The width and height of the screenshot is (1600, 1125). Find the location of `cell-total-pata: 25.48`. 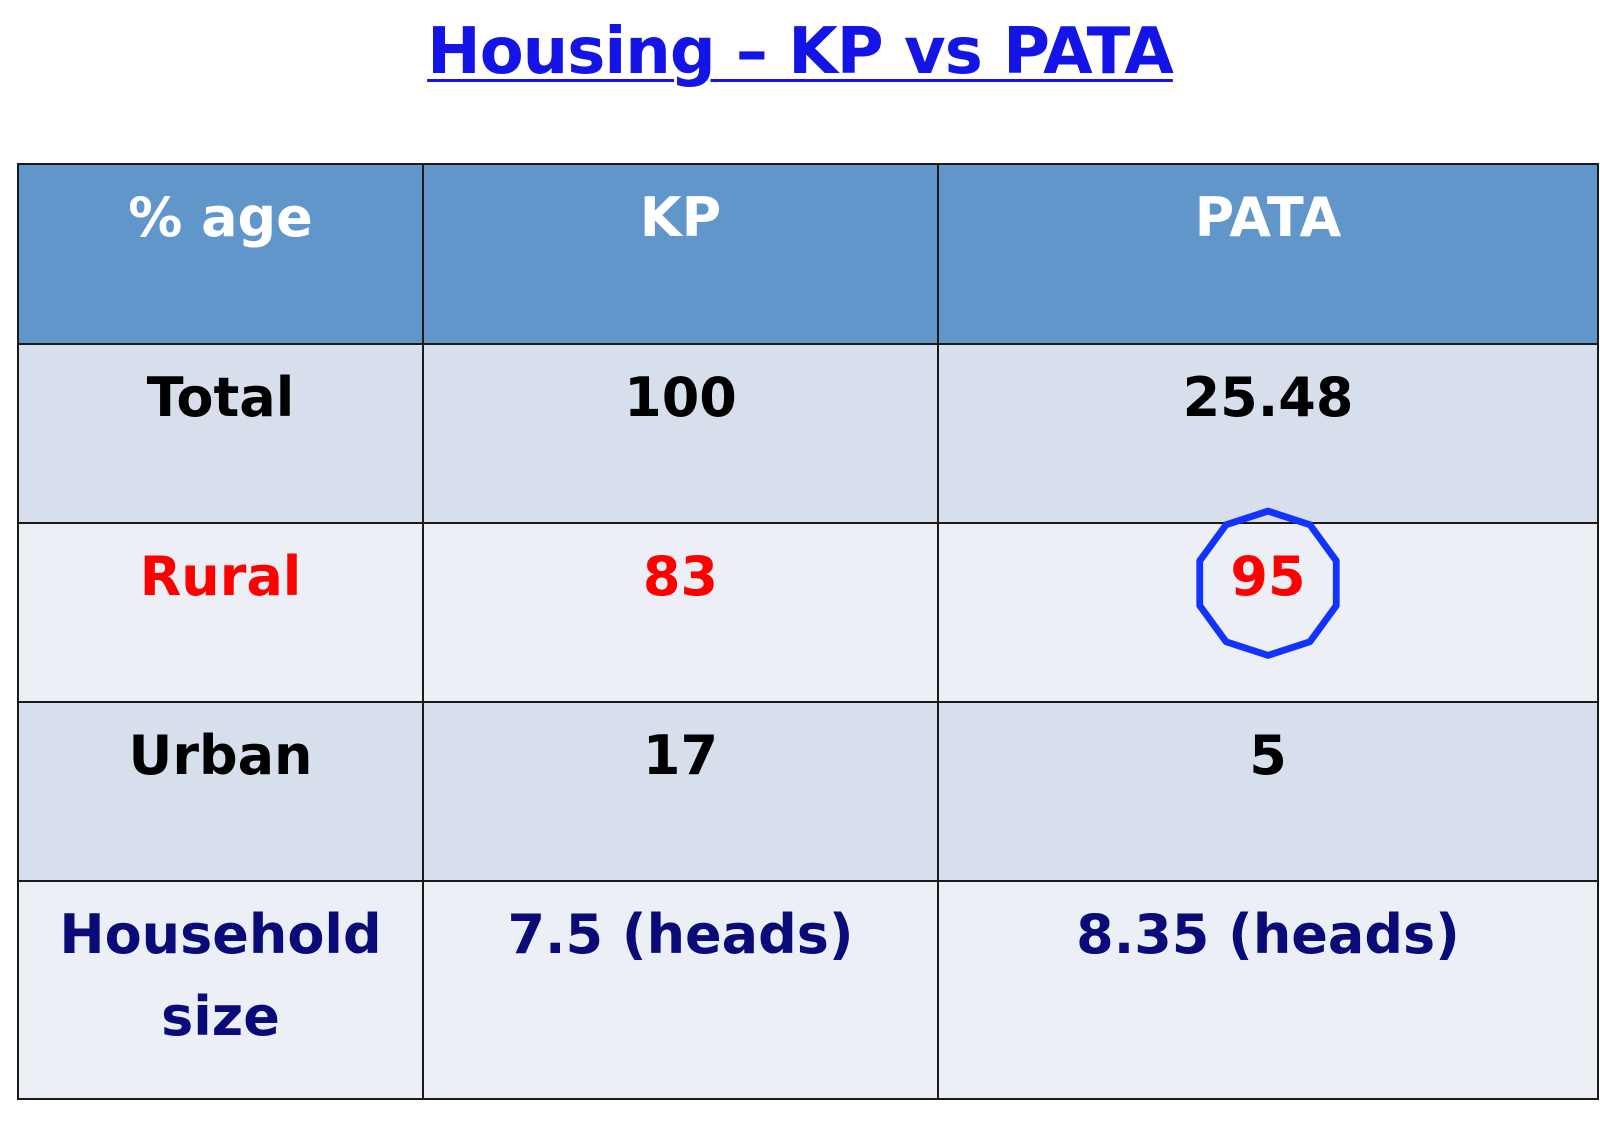

cell-total-pata: 25.48 is located at coordinates (1268, 433).